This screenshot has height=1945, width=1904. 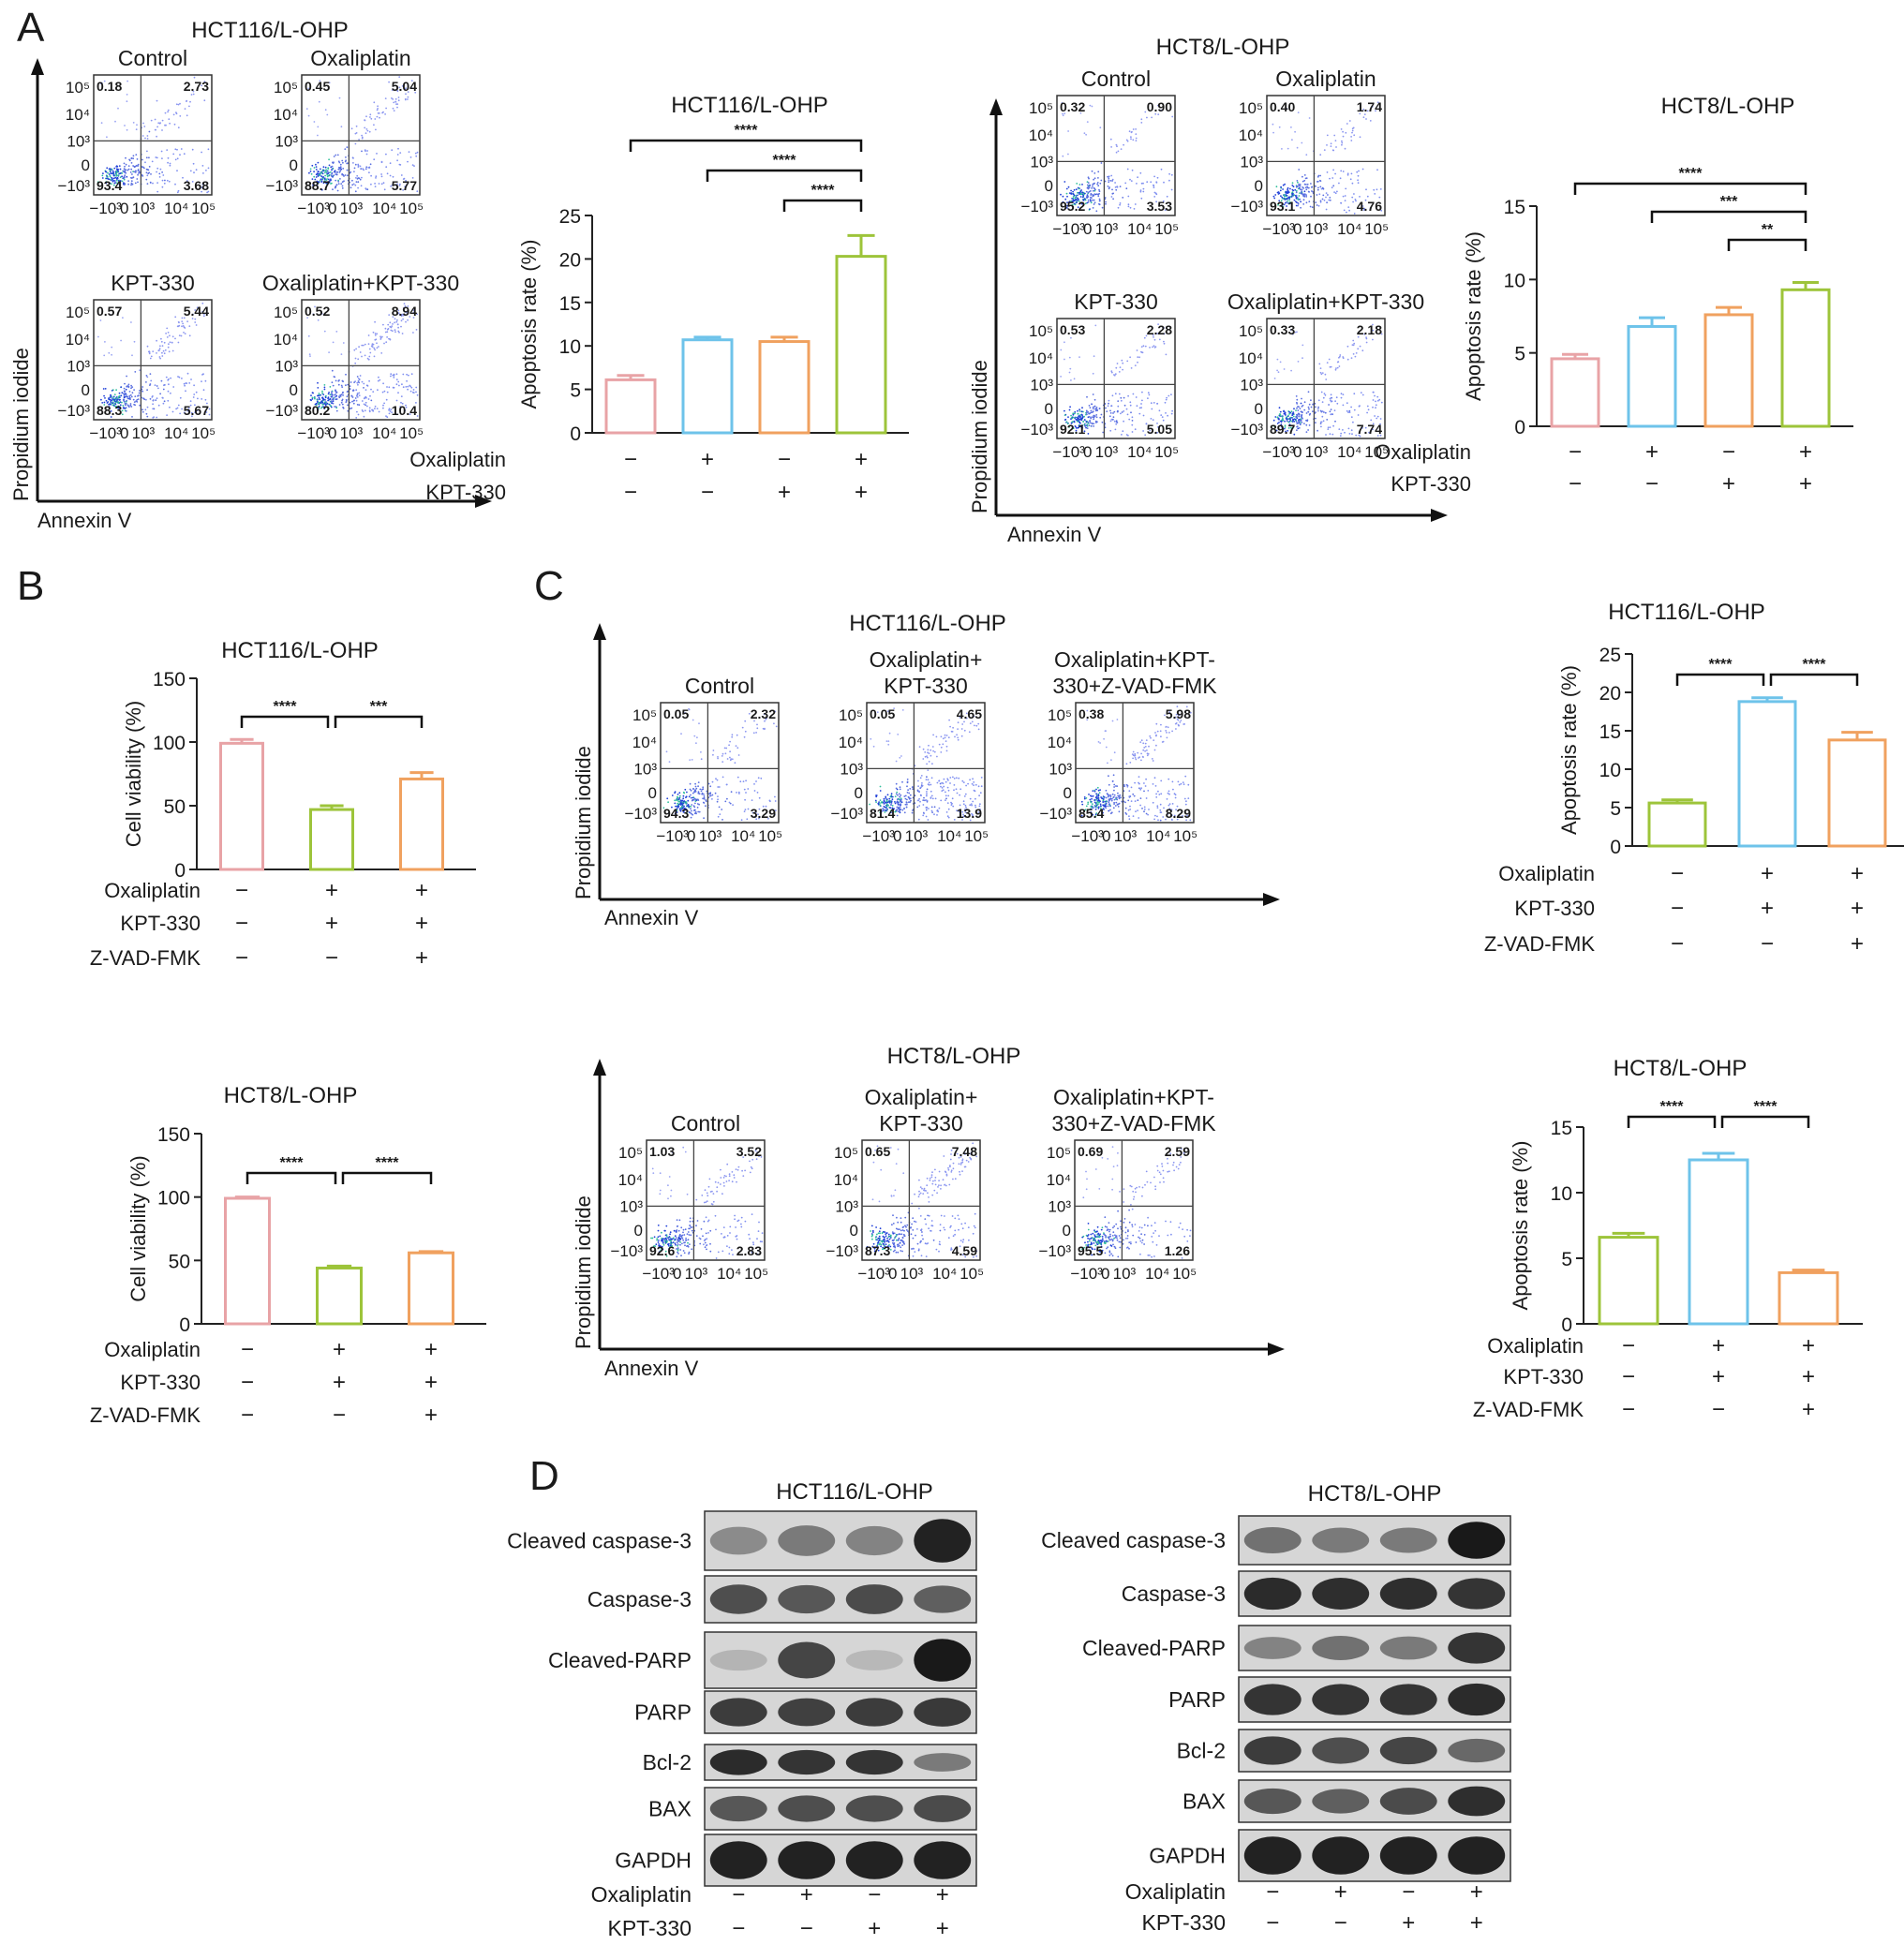 What do you see at coordinates (1166, 452) in the screenshot?
I see `flow-x-tick: 10⁵` at bounding box center [1166, 452].